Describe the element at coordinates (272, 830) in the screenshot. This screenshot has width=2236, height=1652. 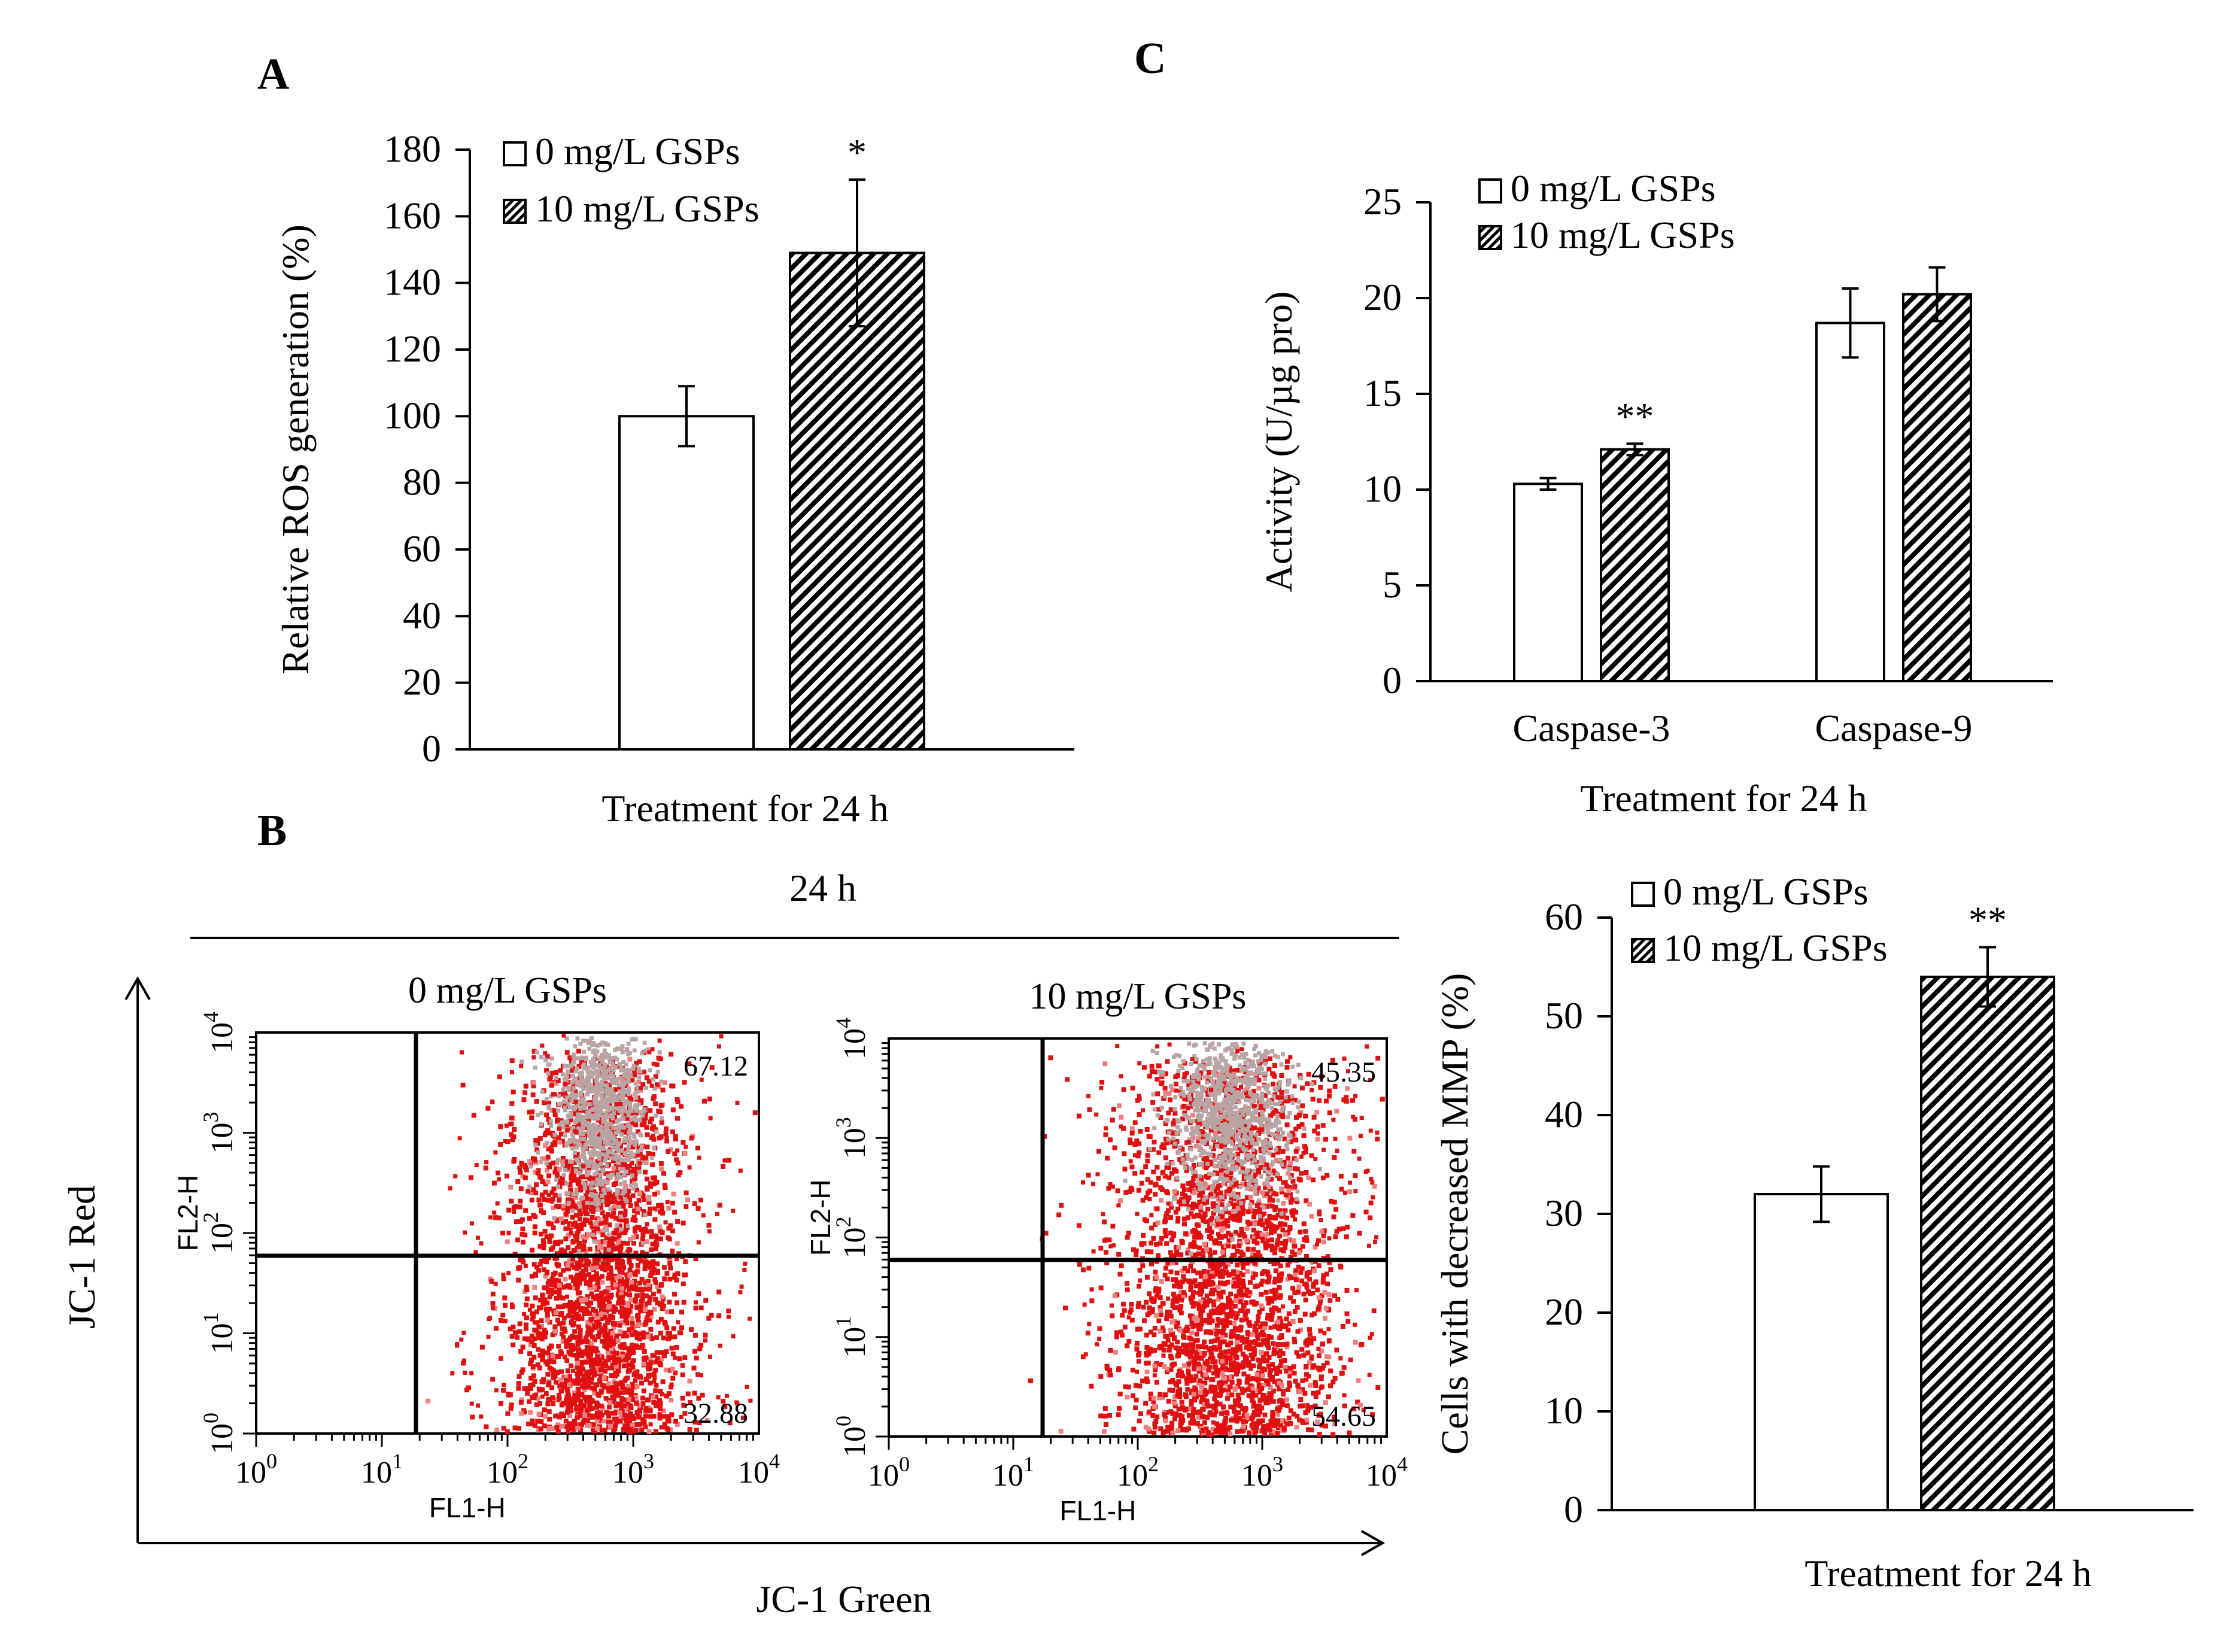
I see `panel-label-b: B` at that location.